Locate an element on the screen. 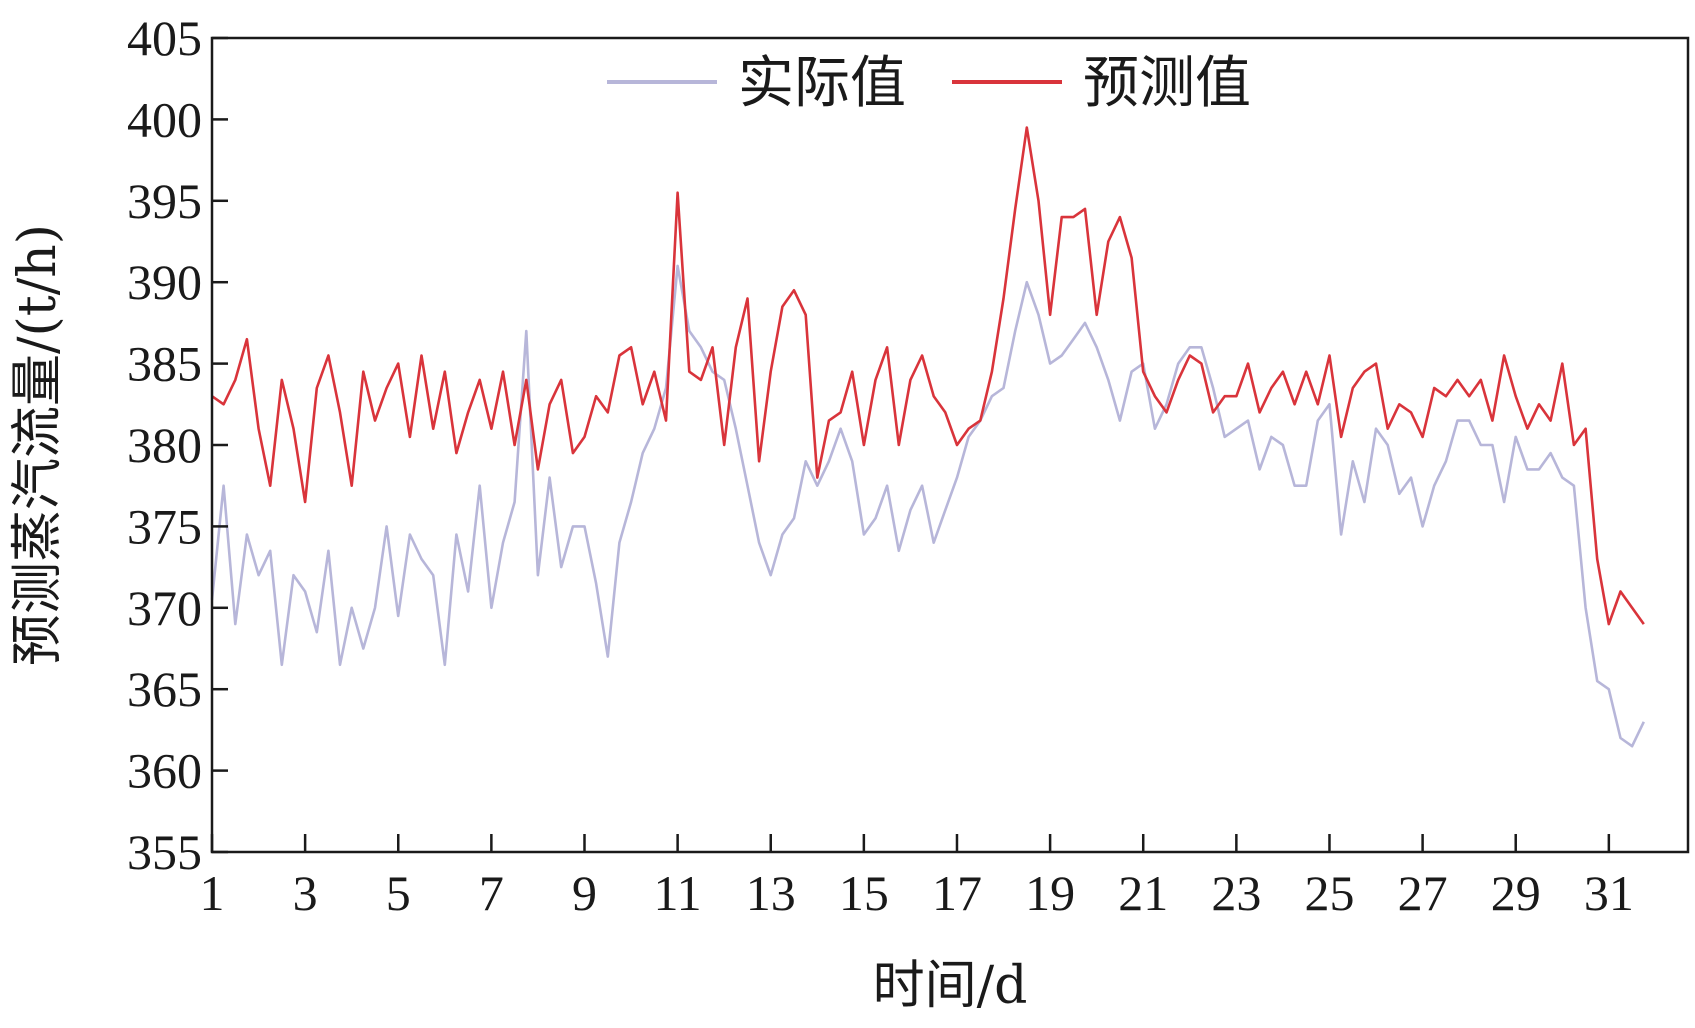  x-tick-label: 13 is located at coordinates (771, 893).